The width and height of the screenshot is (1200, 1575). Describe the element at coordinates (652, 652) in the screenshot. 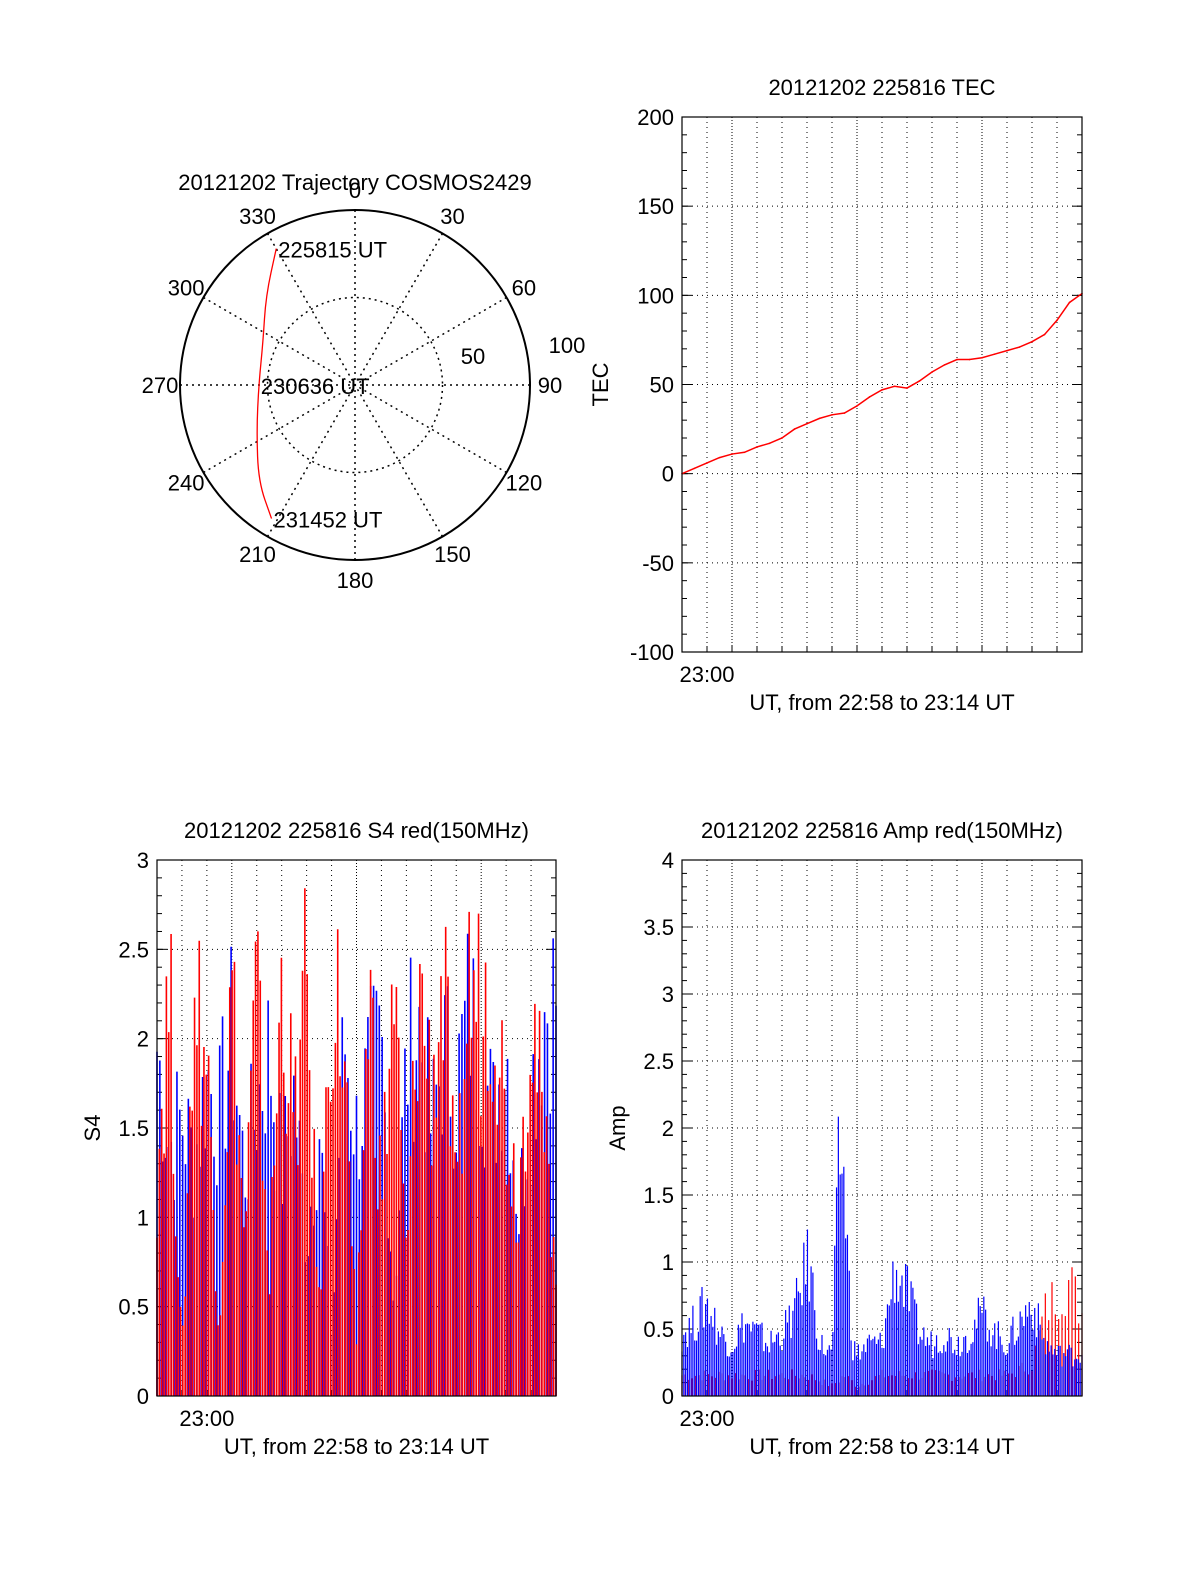

I see `y-tick-label: -100` at that location.